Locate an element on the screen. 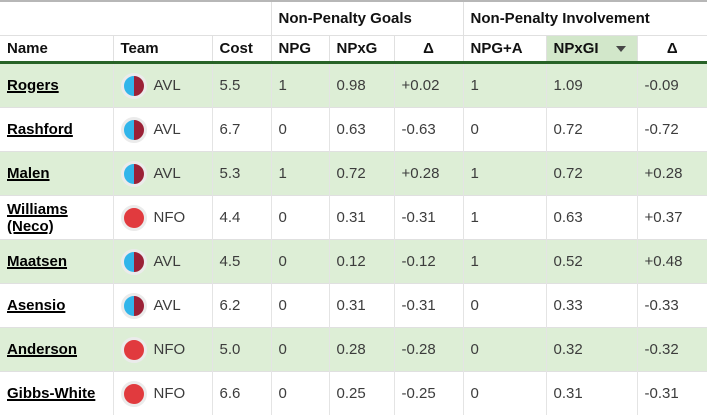 This screenshot has width=707, height=415. delta-involvement-cell: +0.37 is located at coordinates (672, 218).